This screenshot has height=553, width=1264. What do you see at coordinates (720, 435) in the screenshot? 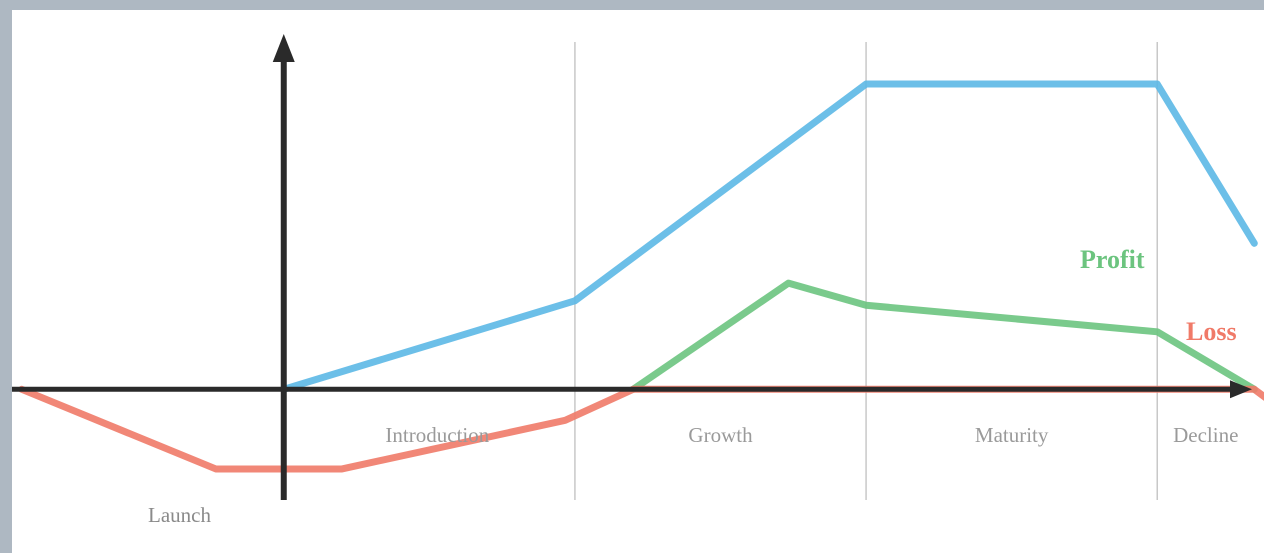
I see `stage-label-growth: Growth` at bounding box center [720, 435].